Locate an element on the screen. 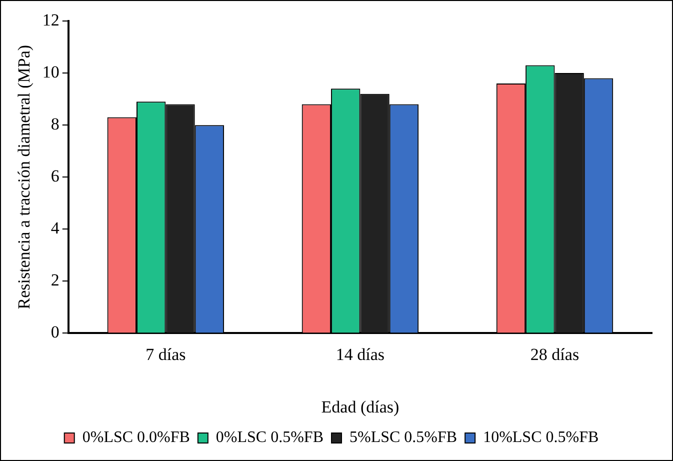 This screenshot has height=461, width=673. y-tick-label: 8 is located at coordinates (55, 124).